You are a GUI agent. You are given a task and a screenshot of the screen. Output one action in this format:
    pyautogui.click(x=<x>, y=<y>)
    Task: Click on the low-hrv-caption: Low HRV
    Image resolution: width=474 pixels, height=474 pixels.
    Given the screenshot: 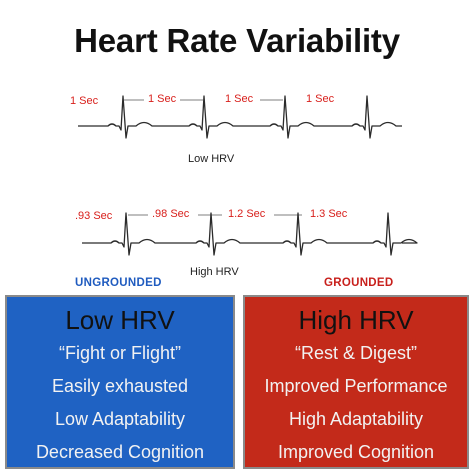 What is the action you would take?
    pyautogui.click(x=211, y=159)
    